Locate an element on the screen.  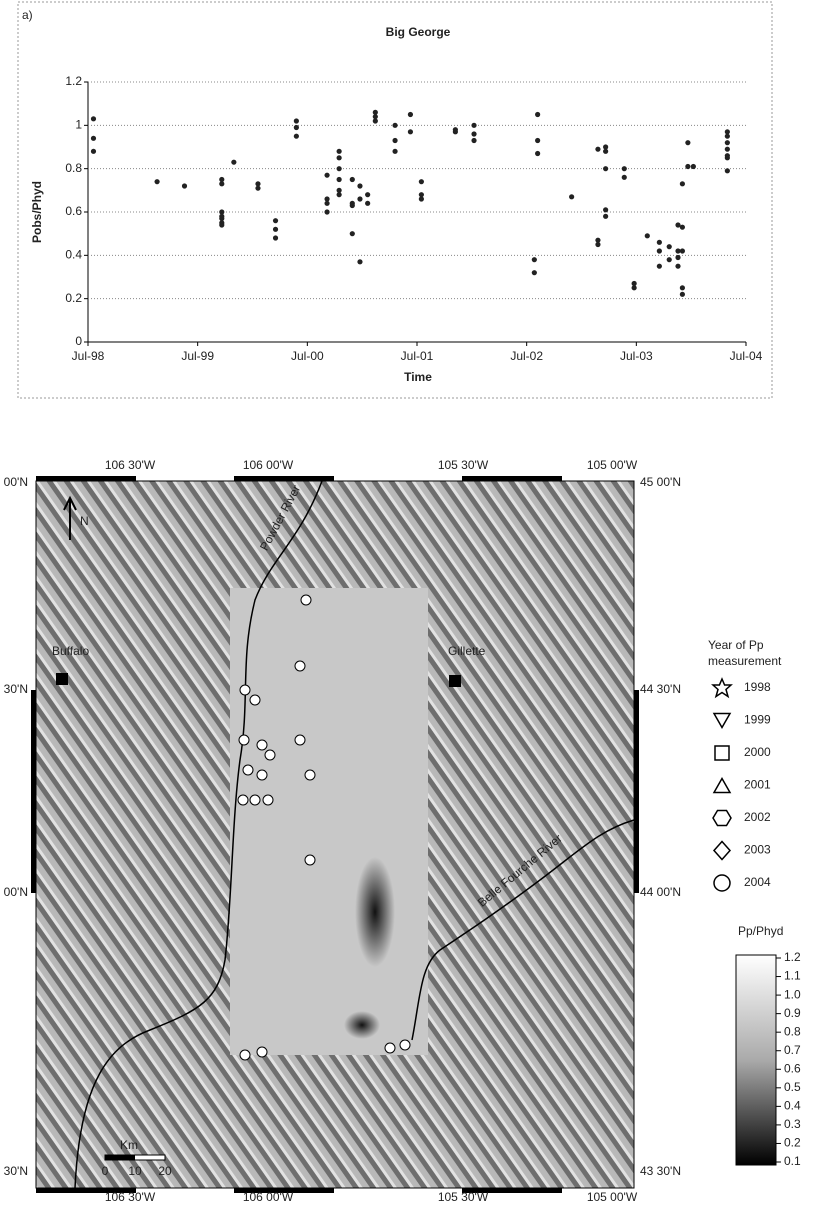
y-tick-label: 1 is located at coordinates (78, 125).